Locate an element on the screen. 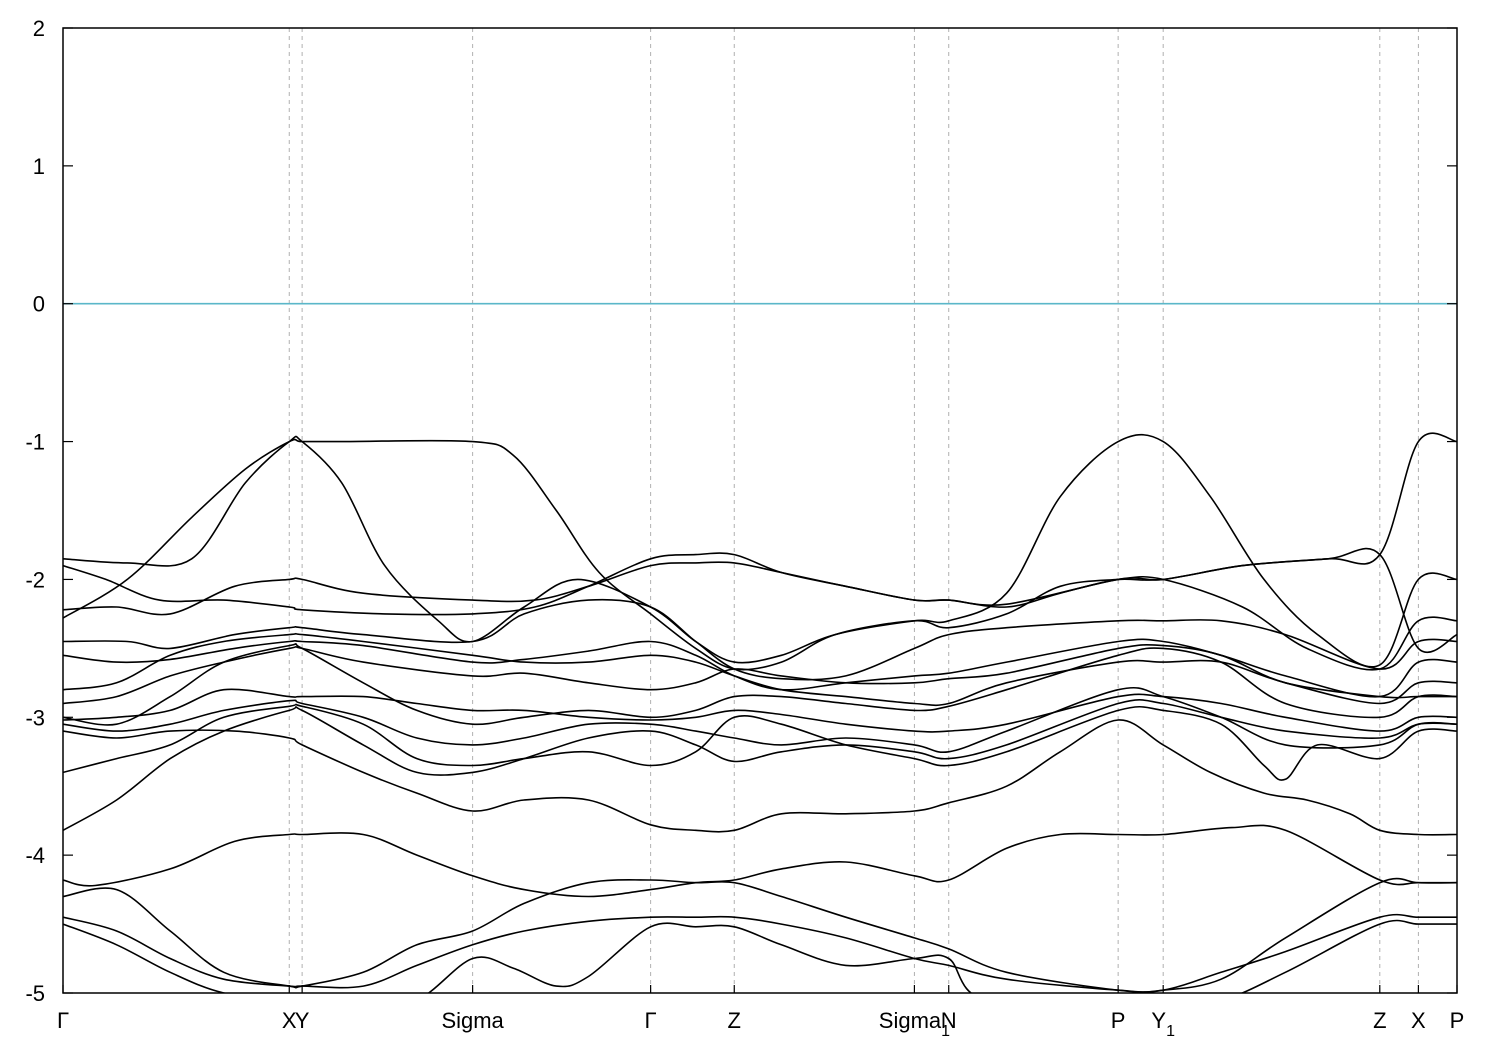  y-tick-label: -1 is located at coordinates (35, 442).